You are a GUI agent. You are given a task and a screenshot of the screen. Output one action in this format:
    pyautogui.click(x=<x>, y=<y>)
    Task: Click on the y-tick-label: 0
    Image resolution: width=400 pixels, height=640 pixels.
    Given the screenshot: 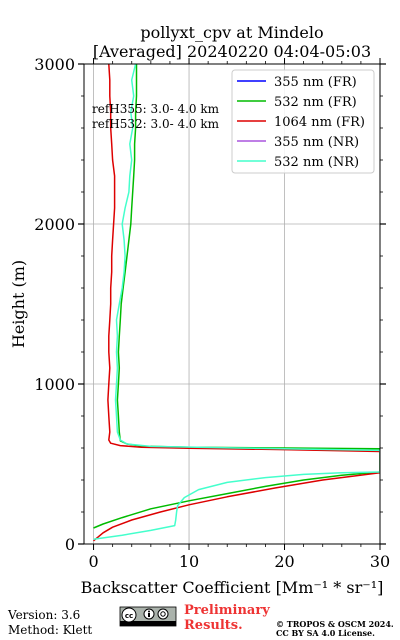 What is the action you would take?
    pyautogui.click(x=70, y=544)
    